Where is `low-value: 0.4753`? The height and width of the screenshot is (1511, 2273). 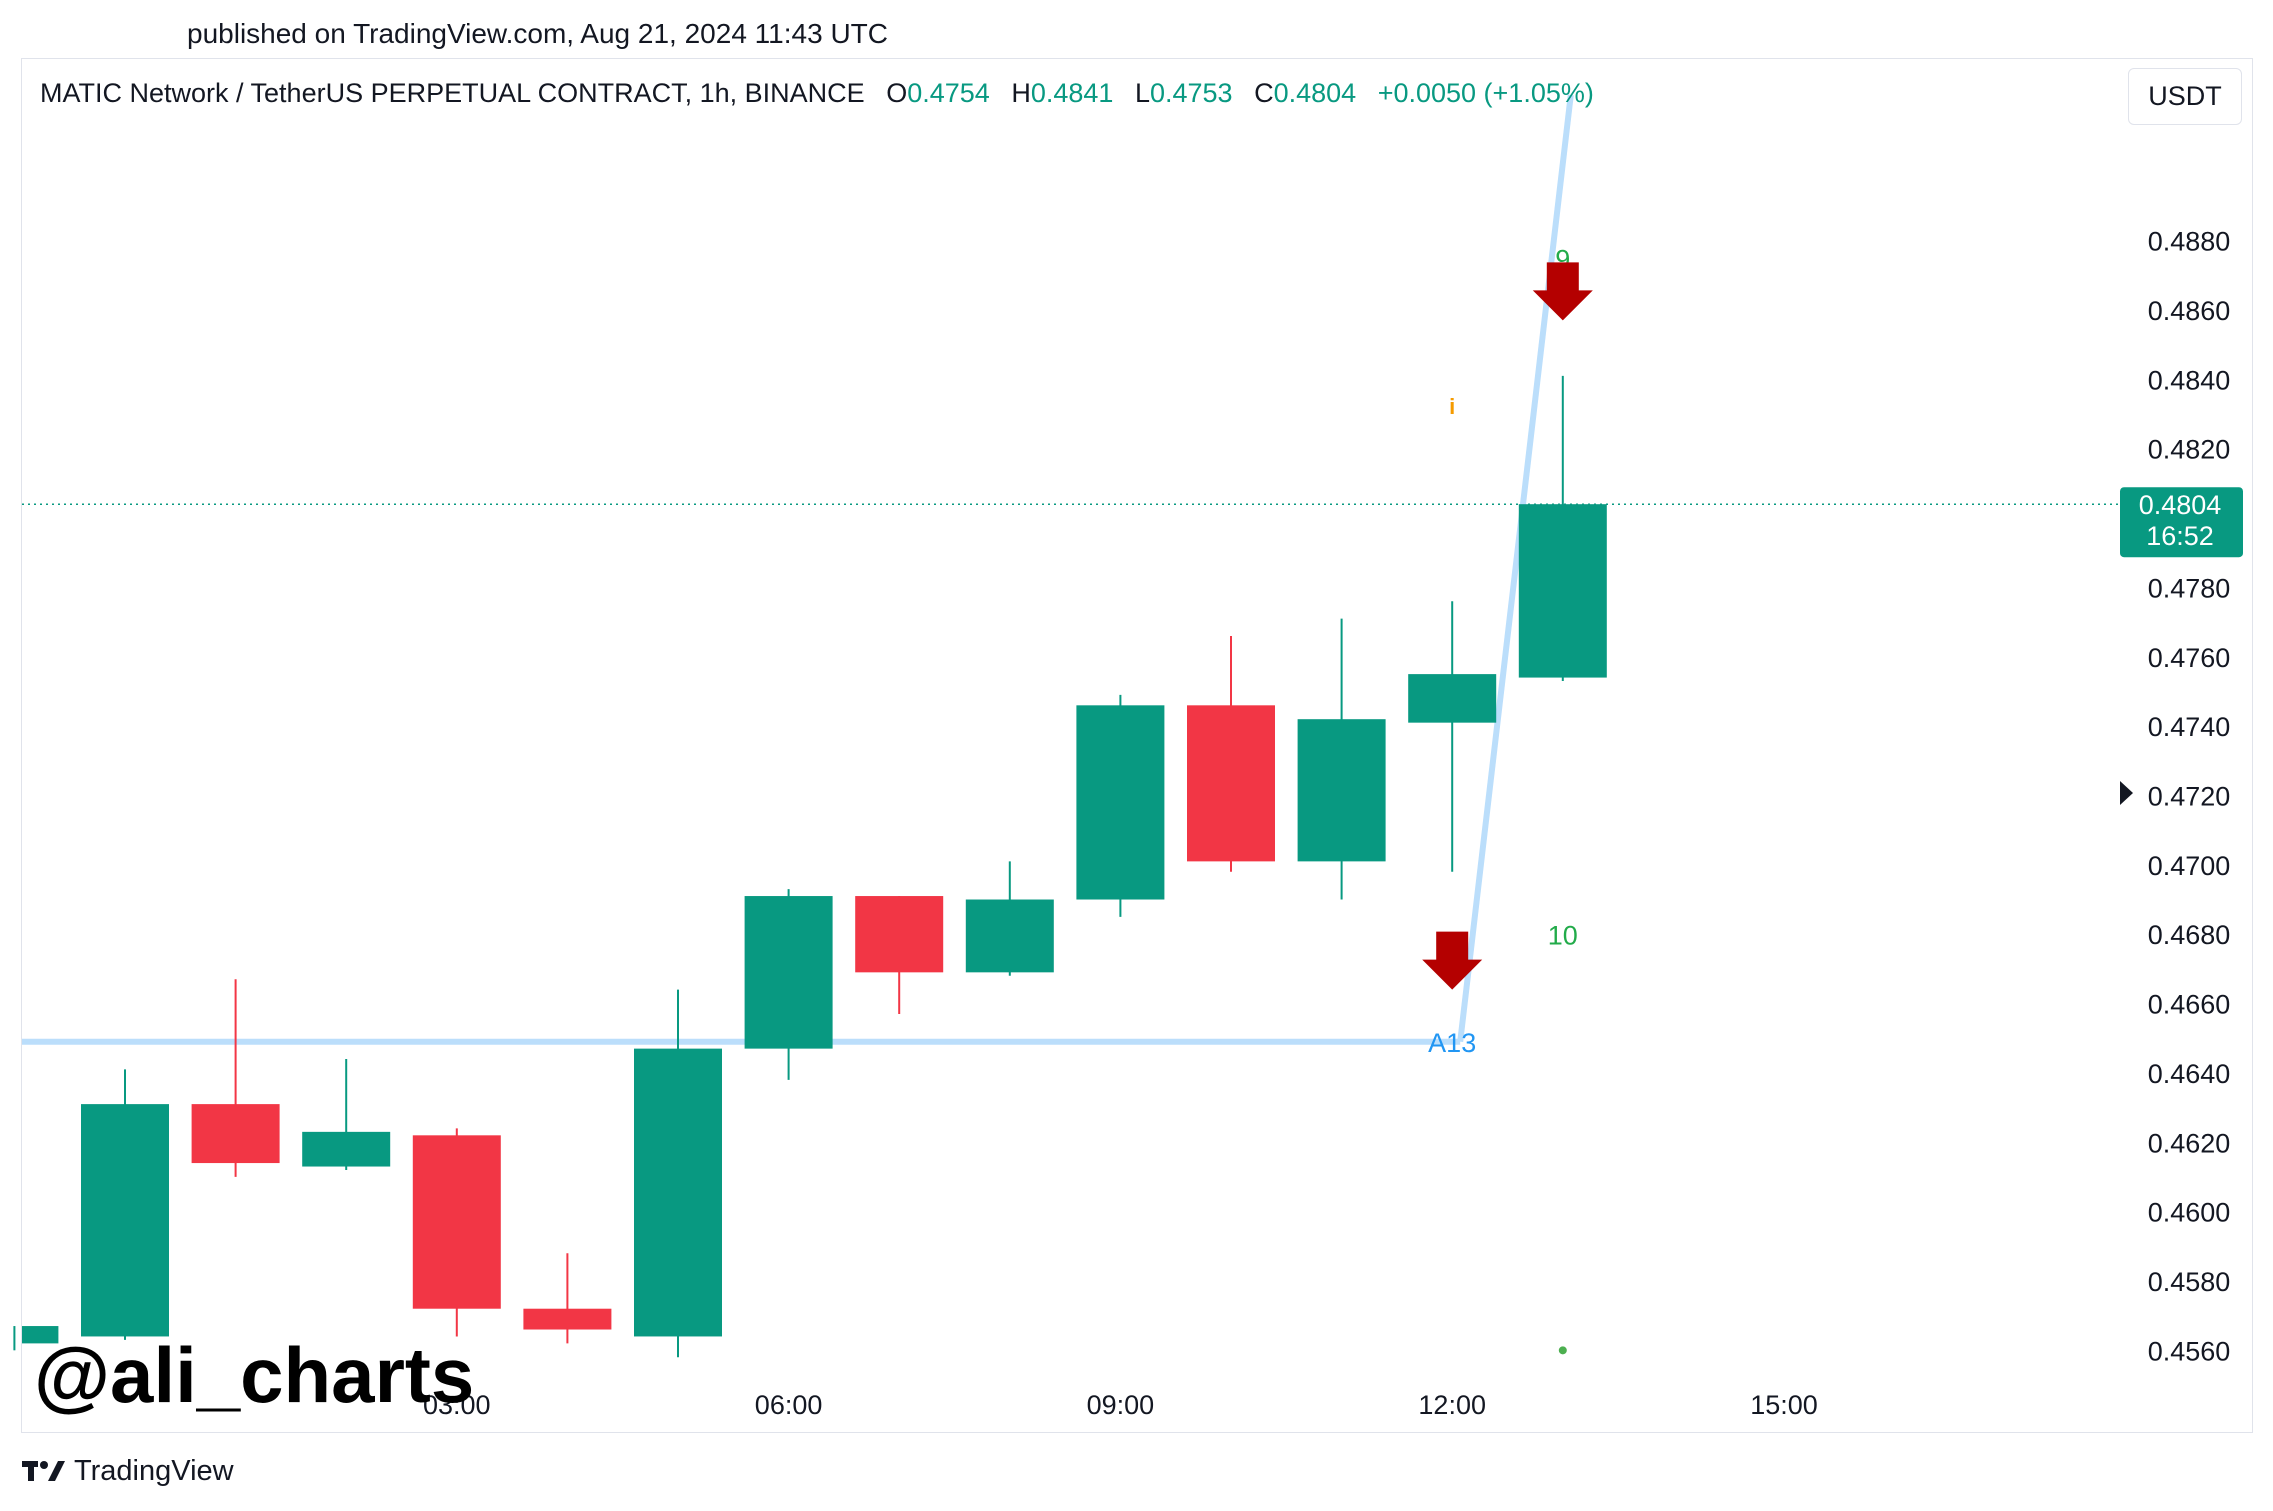
low-value: 0.4753 is located at coordinates (1191, 93).